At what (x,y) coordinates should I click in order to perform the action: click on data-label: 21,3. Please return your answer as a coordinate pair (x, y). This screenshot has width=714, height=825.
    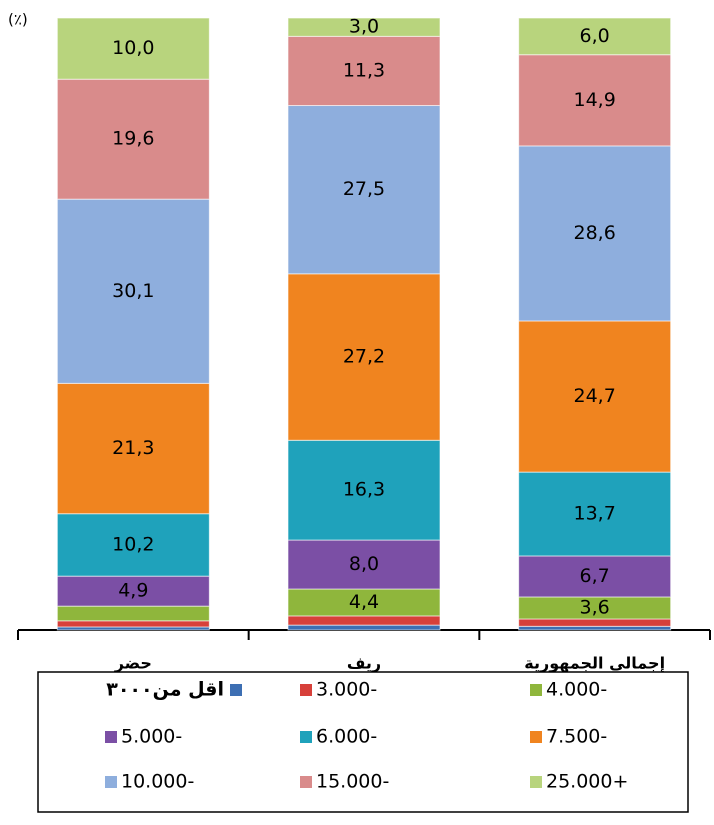
    Looking at the image, I should click on (133, 448).